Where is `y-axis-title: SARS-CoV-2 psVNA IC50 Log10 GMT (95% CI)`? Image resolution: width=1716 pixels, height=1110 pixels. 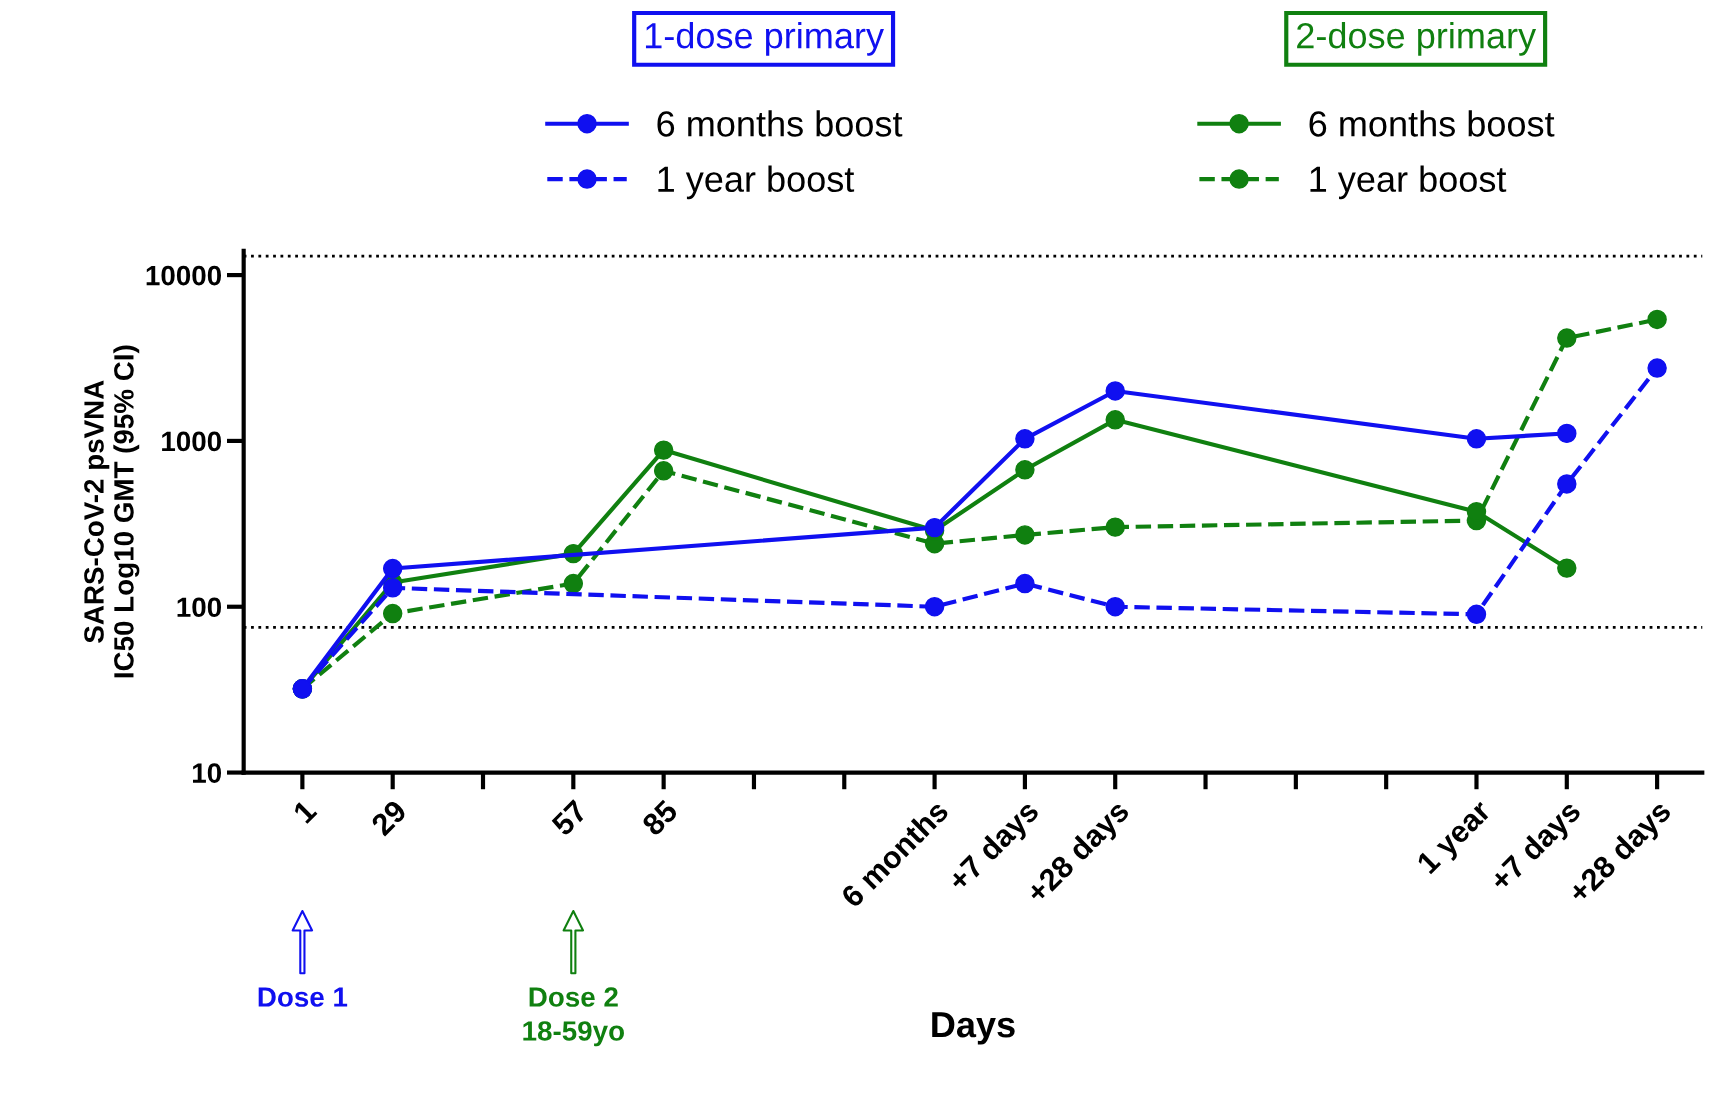
y-axis-title: SARS-CoV-2 psVNA IC50 Log10 GMT (95% CI) is located at coordinates (112, 511).